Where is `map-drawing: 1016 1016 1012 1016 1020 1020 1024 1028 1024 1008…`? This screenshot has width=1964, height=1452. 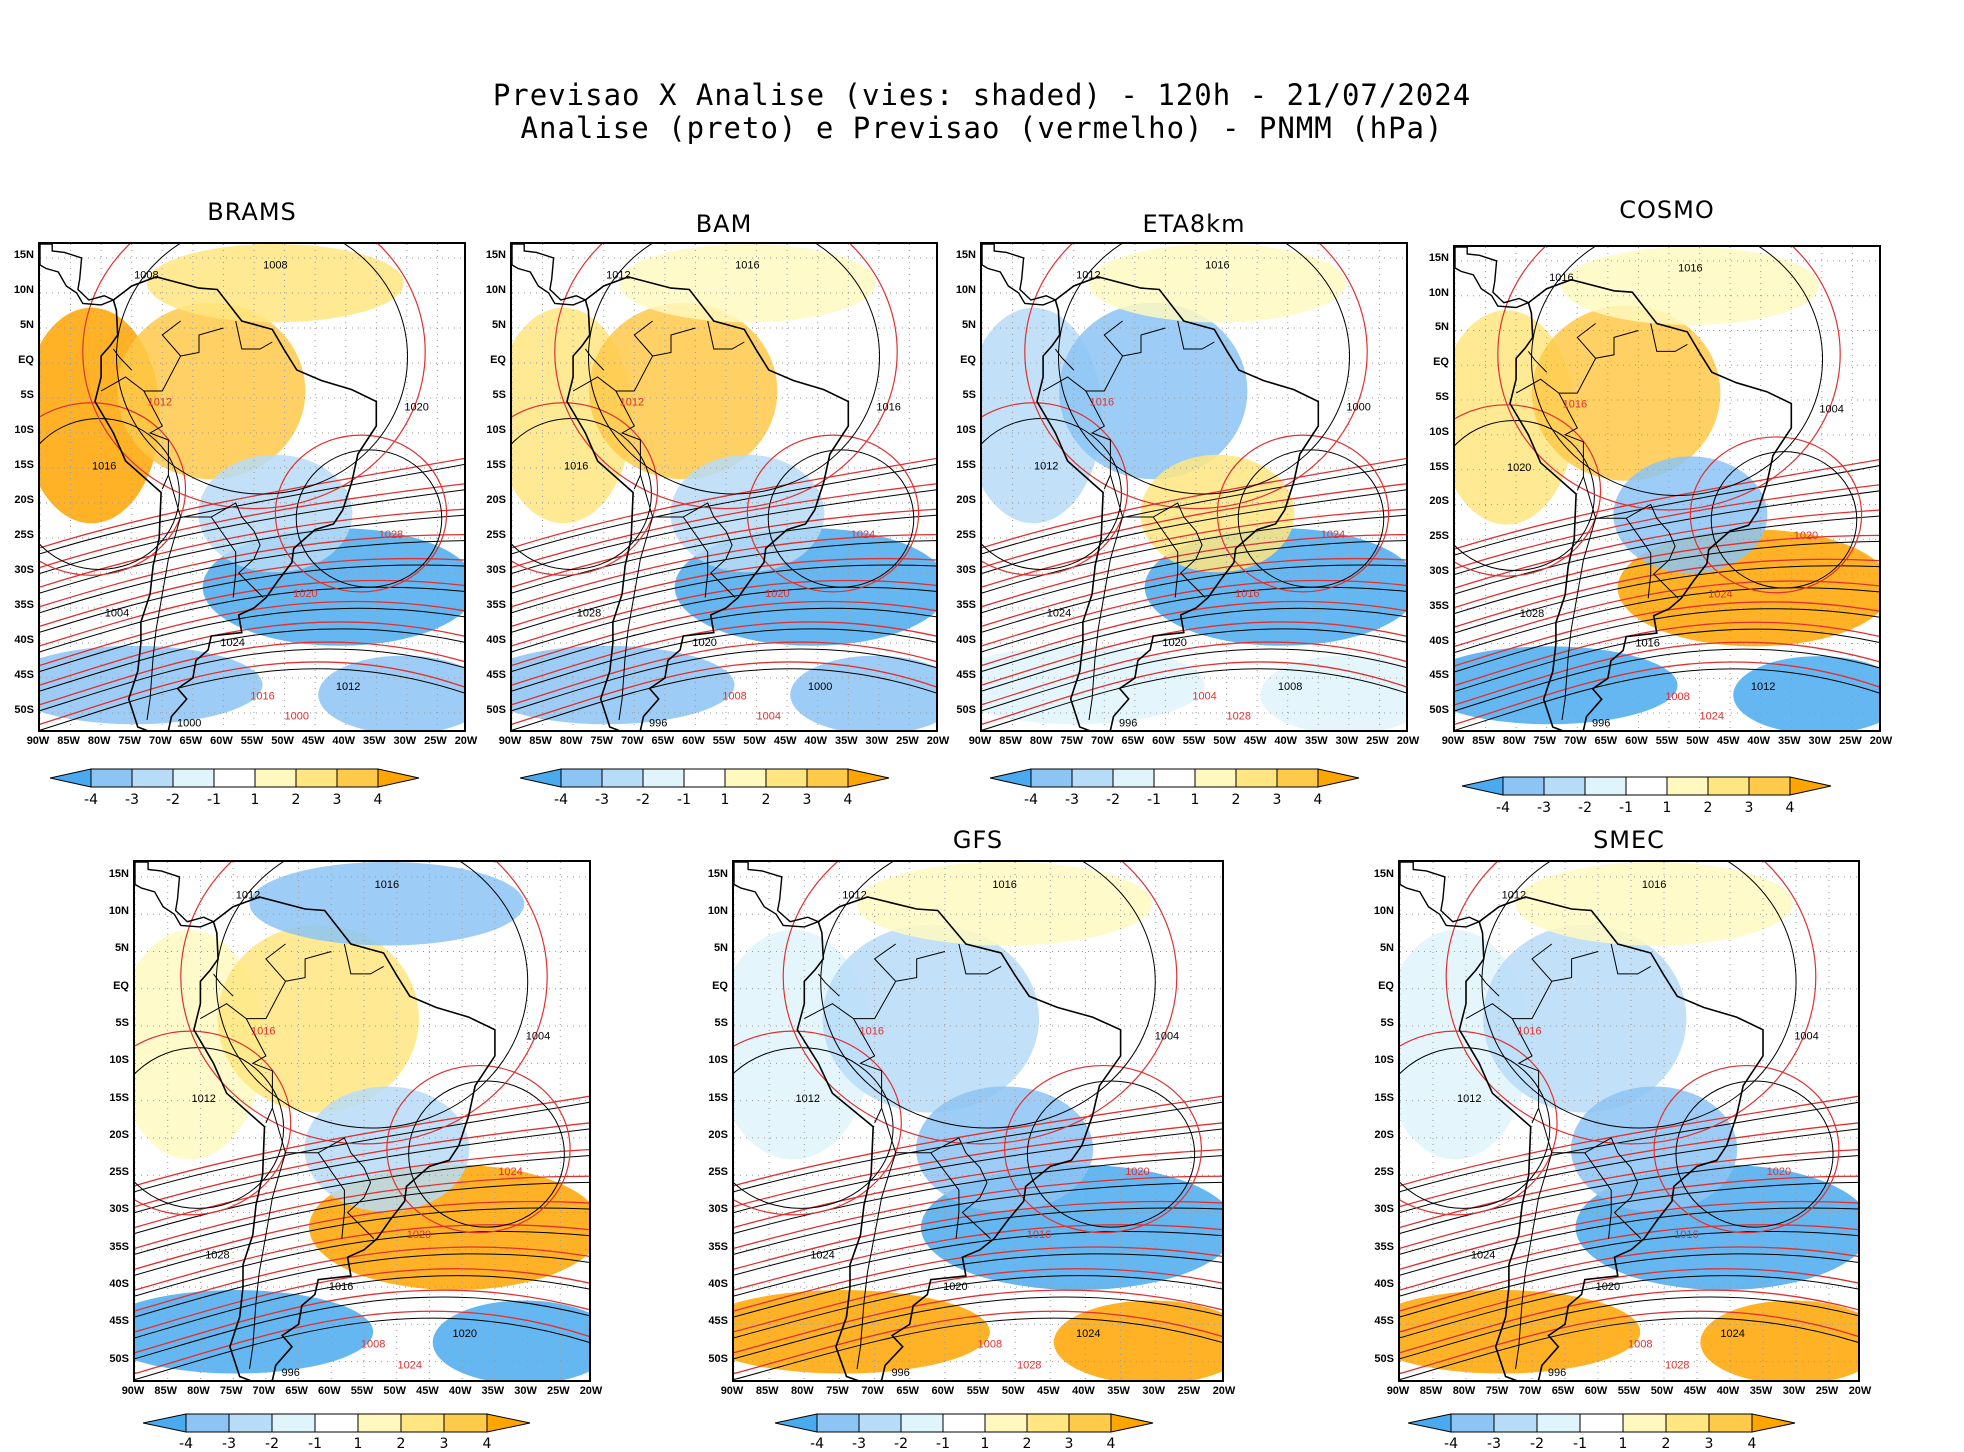
map-drawing: 1016 1016 1012 1016 1020 1020 1024 1028 1024 1008… is located at coordinates (1629, 1121).